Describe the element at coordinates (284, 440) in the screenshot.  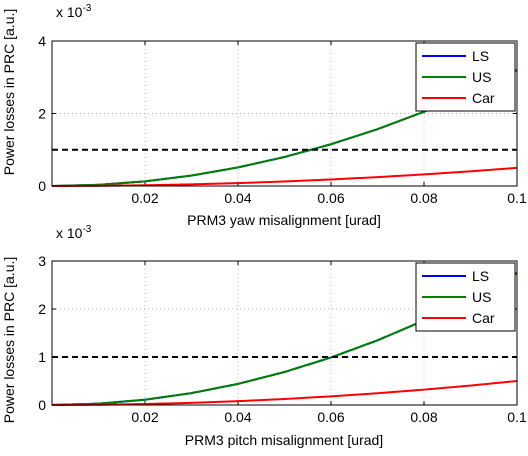
I see `x-axis-label: PRM3 pitch misalignment [urad]` at that location.